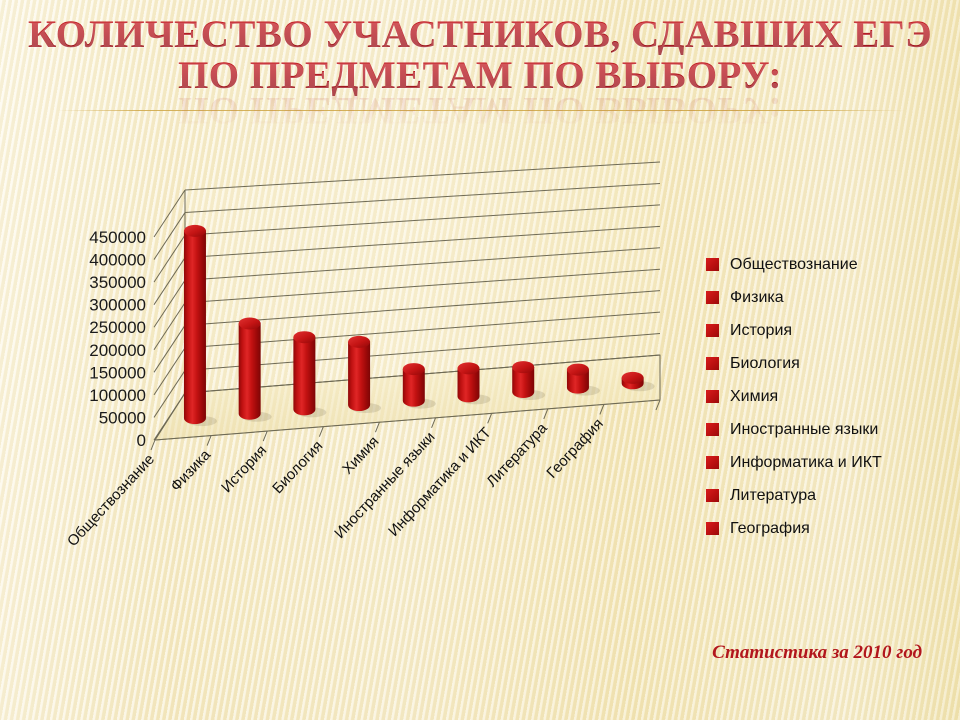 The image size is (960, 720). I want to click on legend-item-label: География, so click(770, 528).